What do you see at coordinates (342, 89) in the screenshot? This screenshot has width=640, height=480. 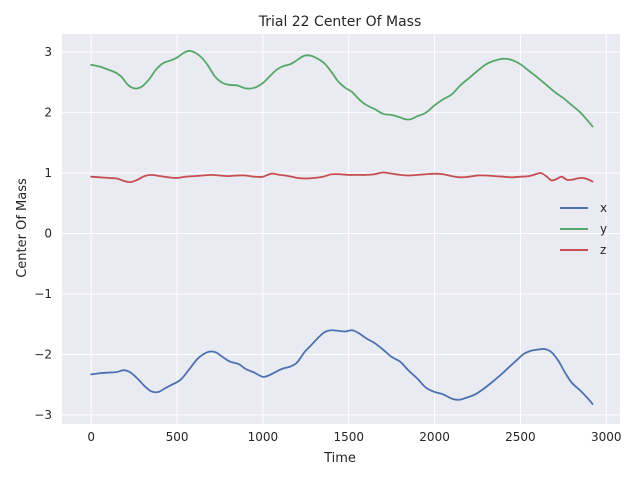 I see `series-line-y` at bounding box center [342, 89].